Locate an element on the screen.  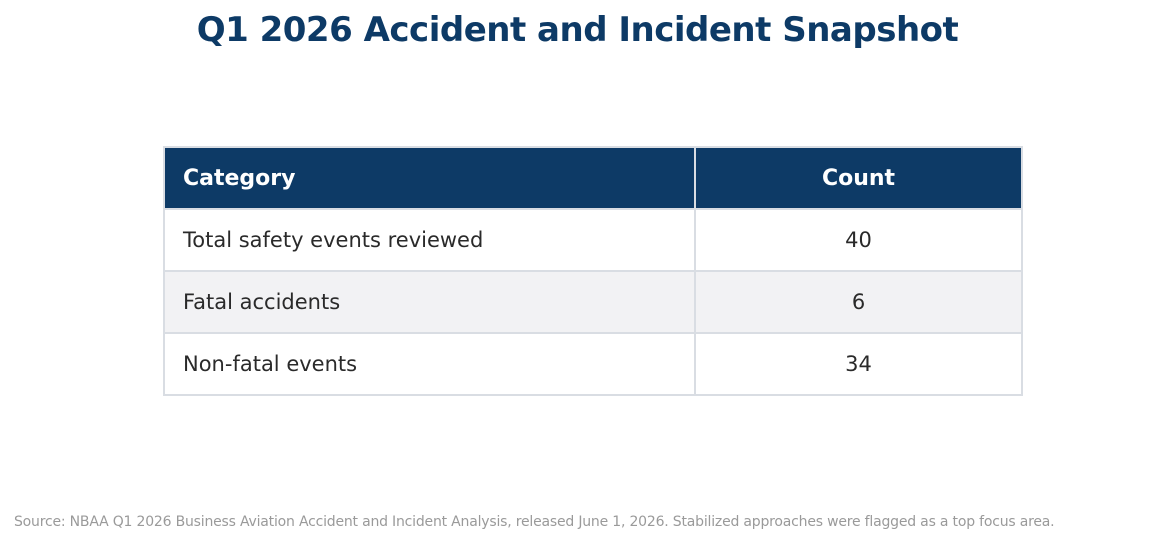
row-category-cell: Non-fatal events is located at coordinates (429, 364).